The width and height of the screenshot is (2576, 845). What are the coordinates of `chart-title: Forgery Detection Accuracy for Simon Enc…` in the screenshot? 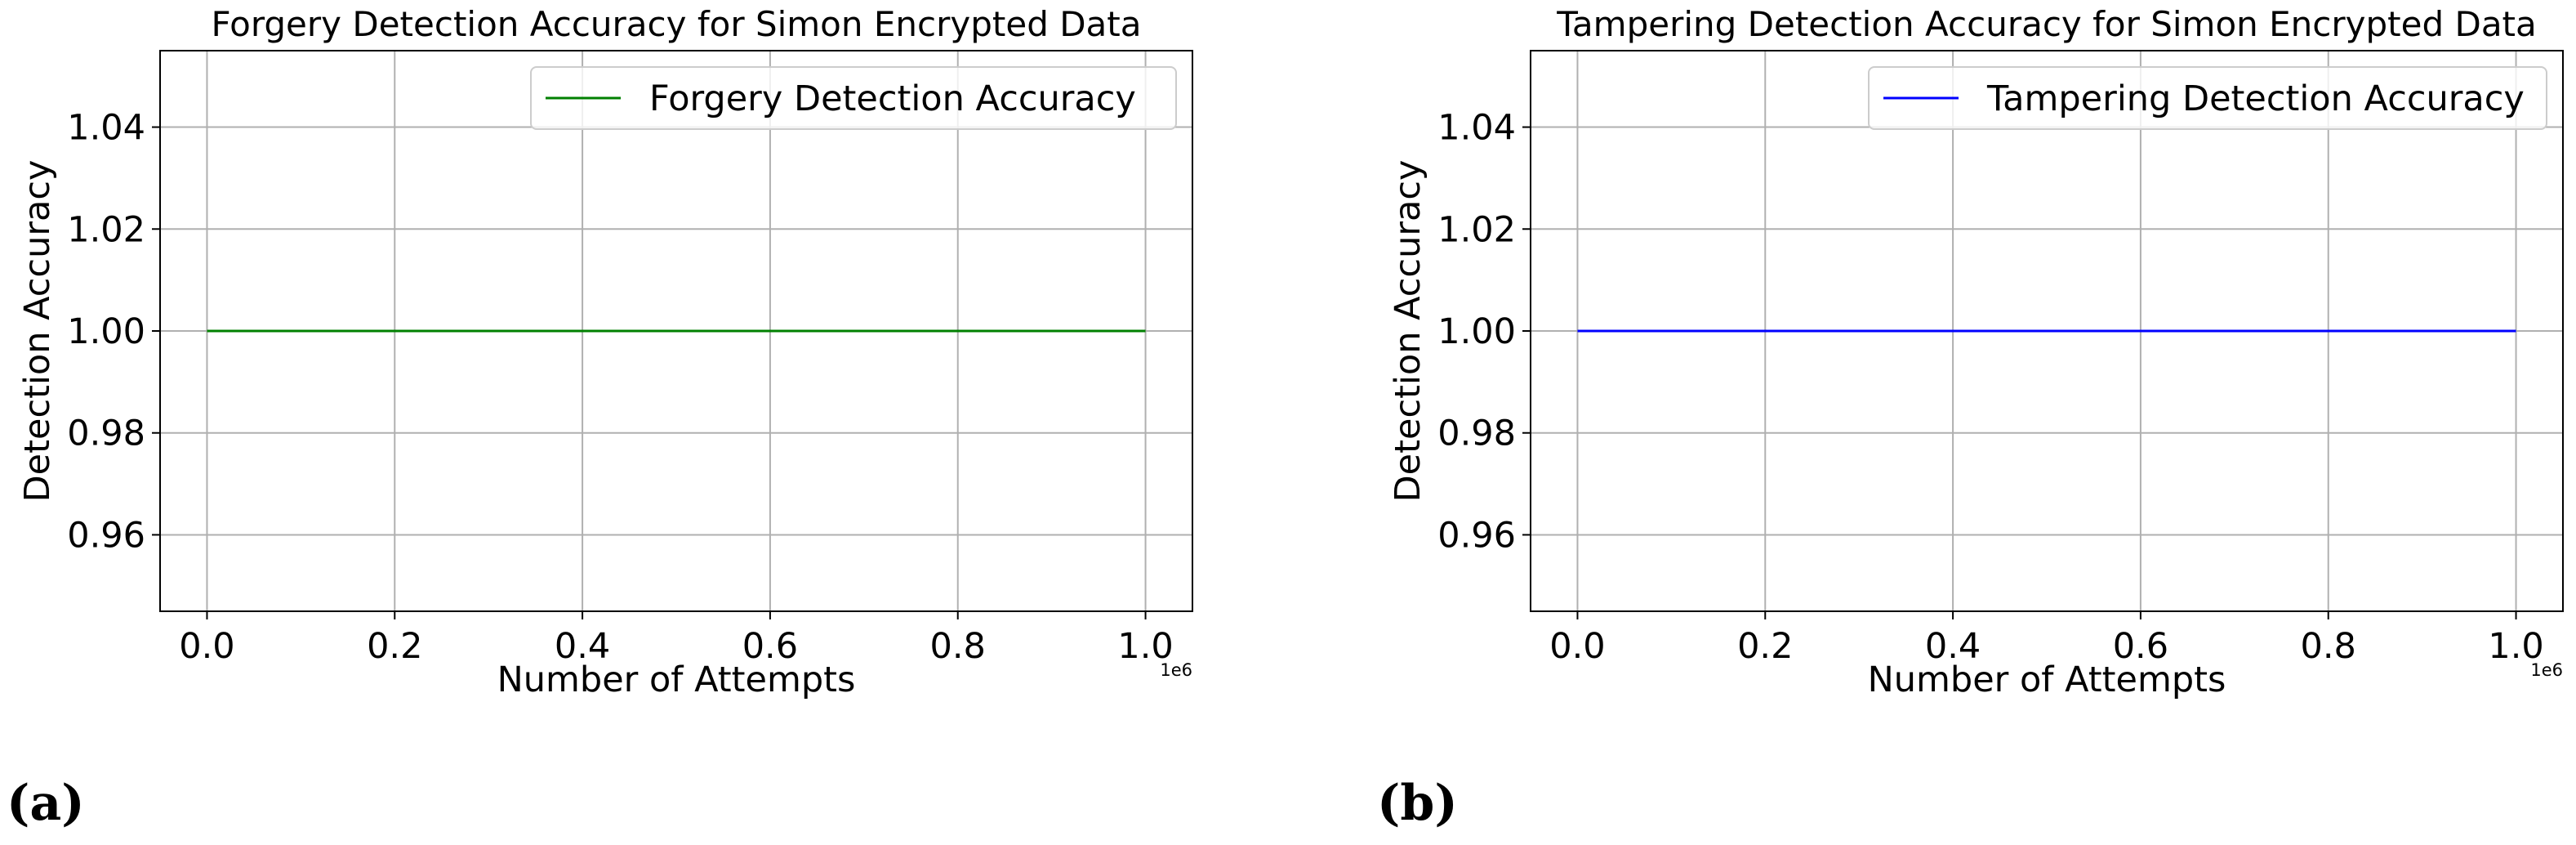 It's located at (677, 24).